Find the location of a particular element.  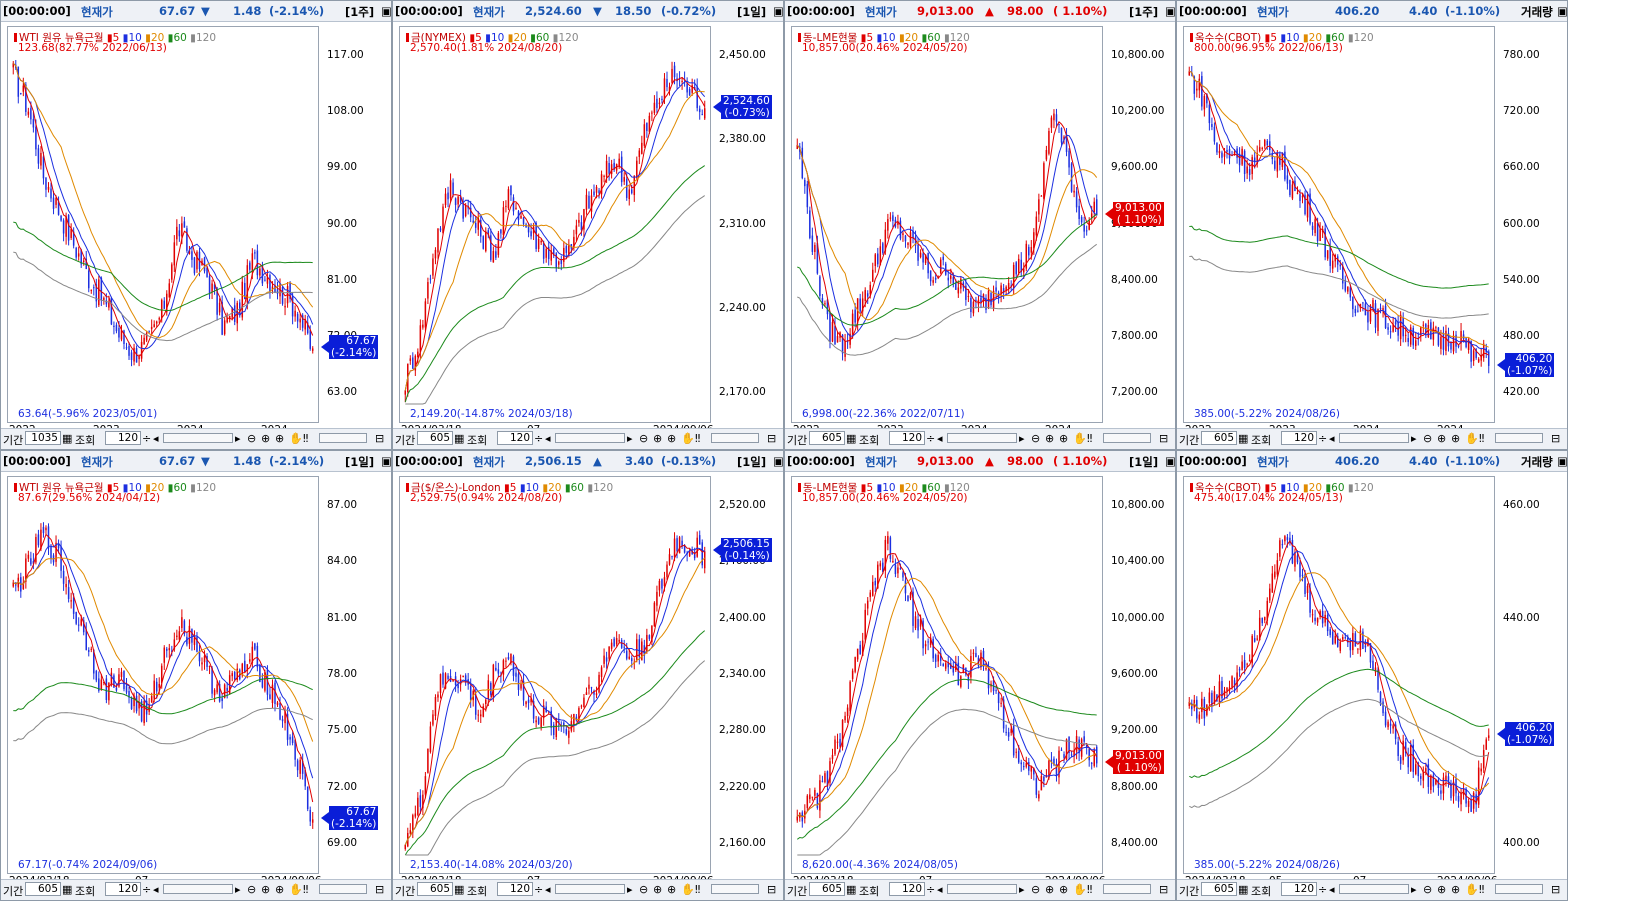

period-count-input: 1035 is located at coordinates (43, 438).